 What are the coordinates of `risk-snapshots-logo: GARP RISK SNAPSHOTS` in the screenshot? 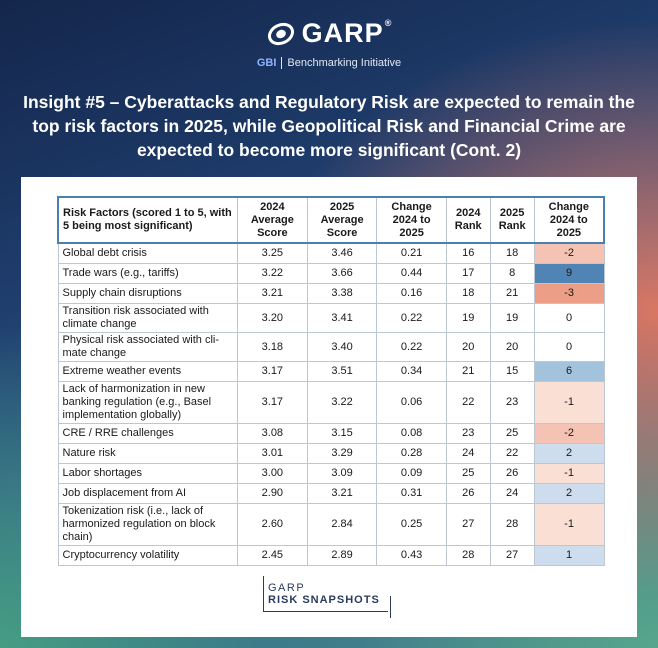 It's located at (327, 597).